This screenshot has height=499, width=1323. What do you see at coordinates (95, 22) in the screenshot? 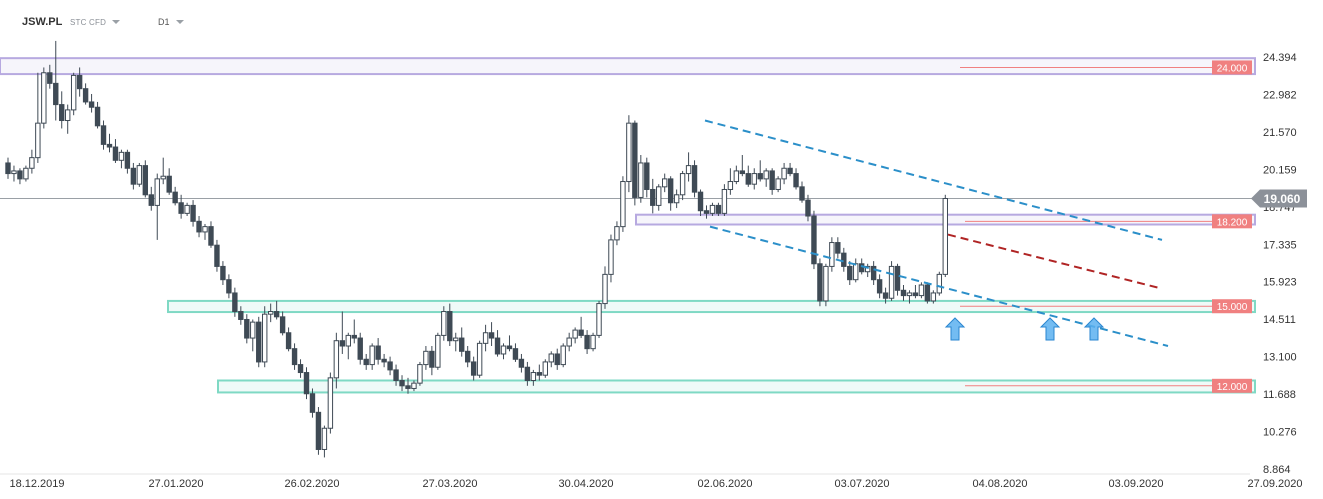
I see `instrument-selector: STC CFD` at bounding box center [95, 22].